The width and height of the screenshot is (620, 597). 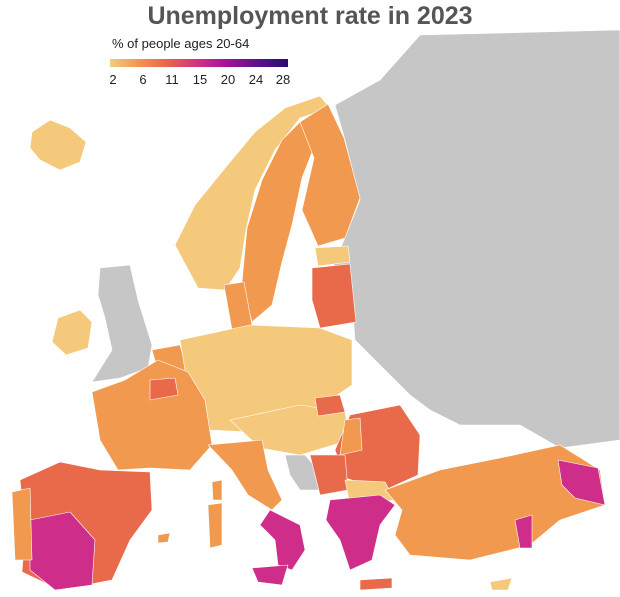 What do you see at coordinates (72, 332) in the screenshot?
I see `region-ireland` at bounding box center [72, 332].